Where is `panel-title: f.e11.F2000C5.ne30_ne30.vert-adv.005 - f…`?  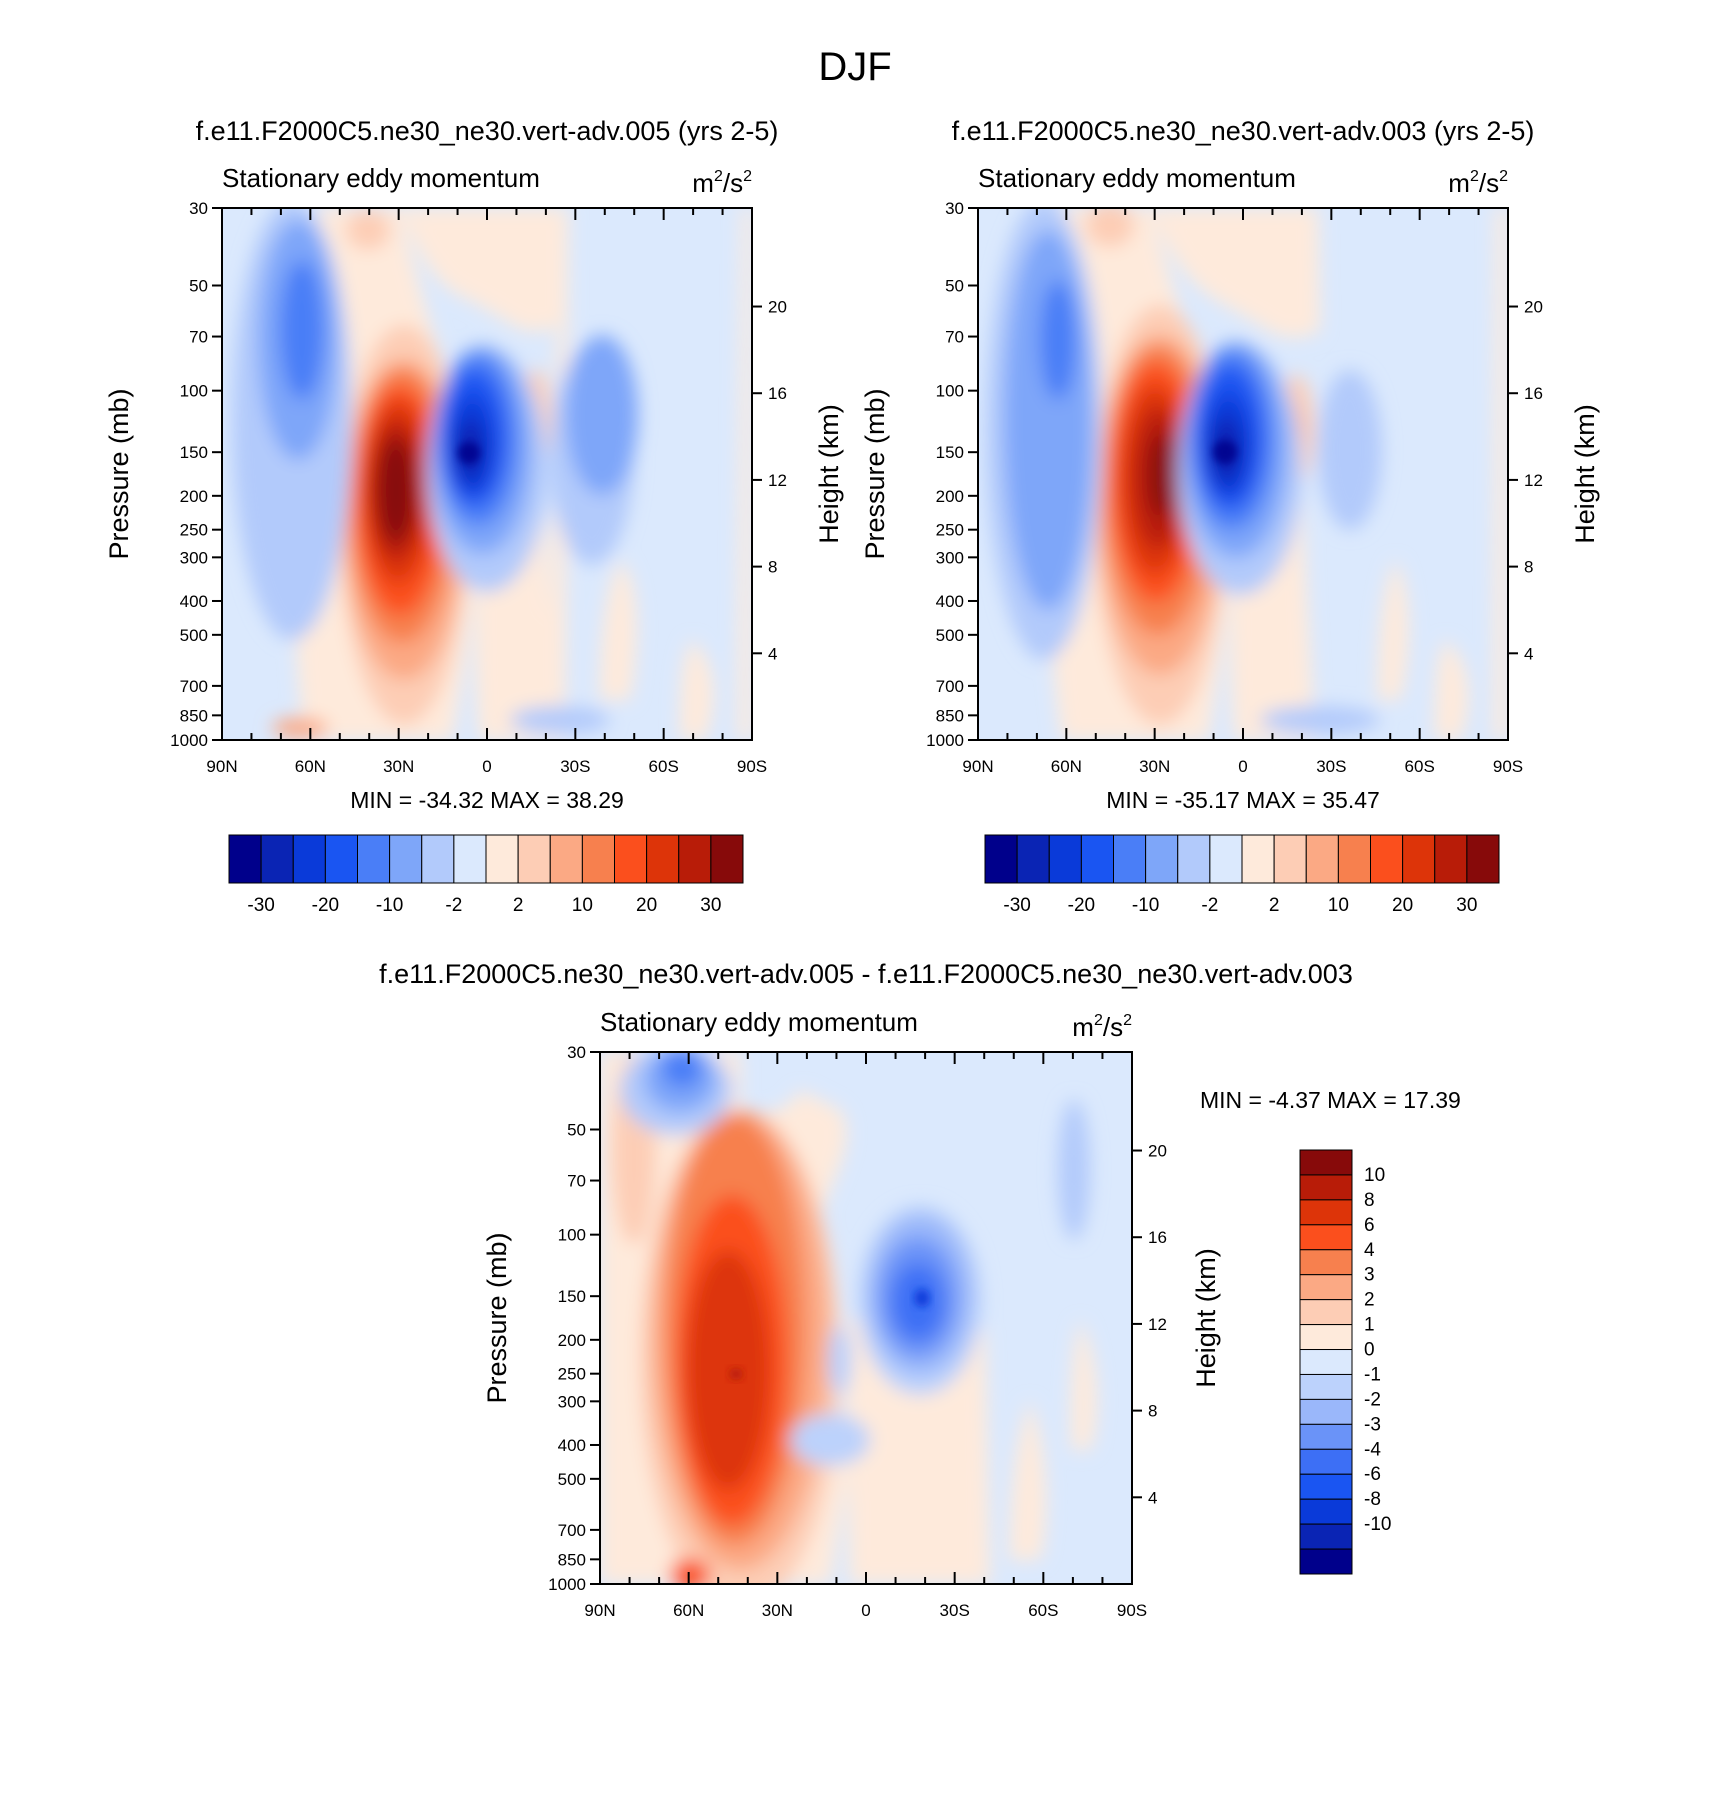
panel-title: f.e11.F2000C5.ne30_ne30.vert-adv.005 - f… is located at coordinates (866, 974).